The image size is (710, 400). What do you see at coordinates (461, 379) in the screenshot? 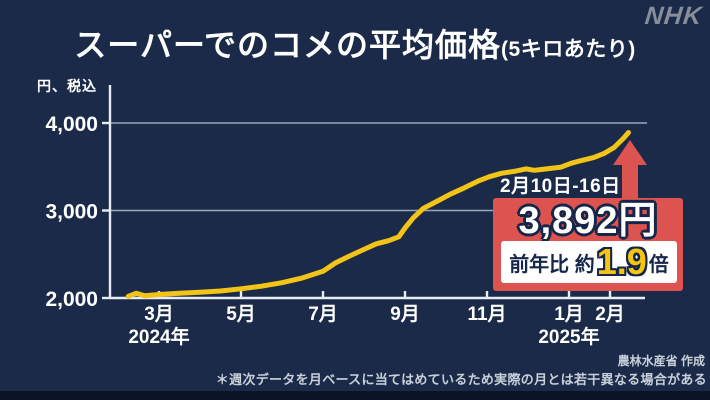
I see `footnote-note: ＊週次データを月ベースに当てはめているため実際の月とは若干異なる場合がある` at bounding box center [461, 379].